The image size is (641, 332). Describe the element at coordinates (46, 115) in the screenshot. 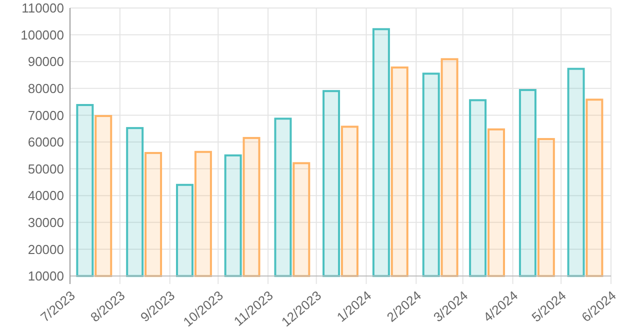

I see `y-tick-label: 70000` at that location.